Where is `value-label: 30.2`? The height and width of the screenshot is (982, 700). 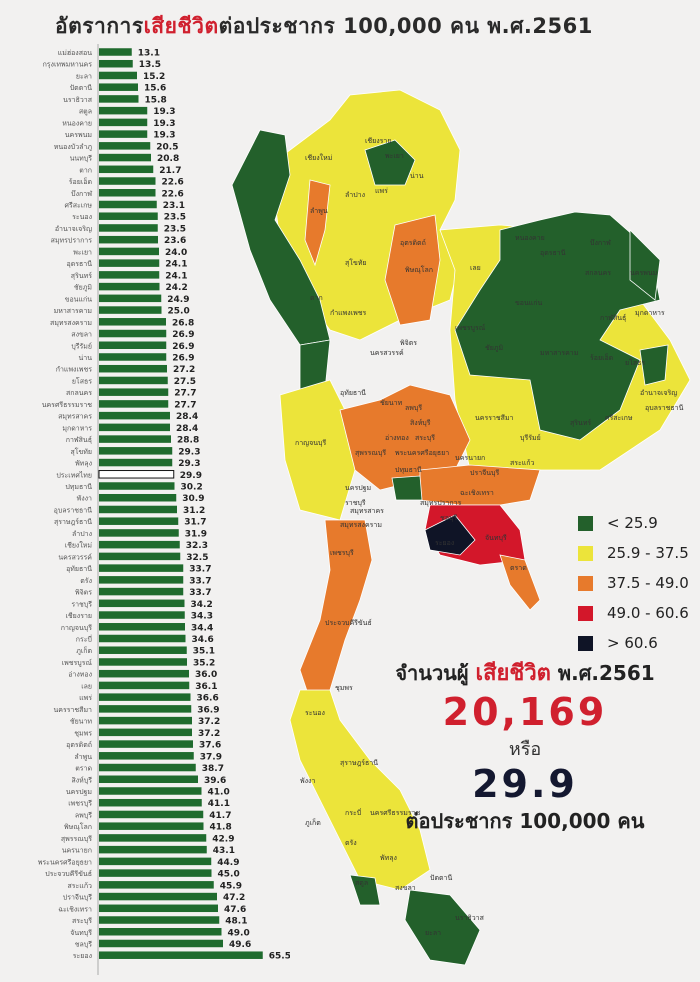 value-label: 30.2 is located at coordinates (192, 488).